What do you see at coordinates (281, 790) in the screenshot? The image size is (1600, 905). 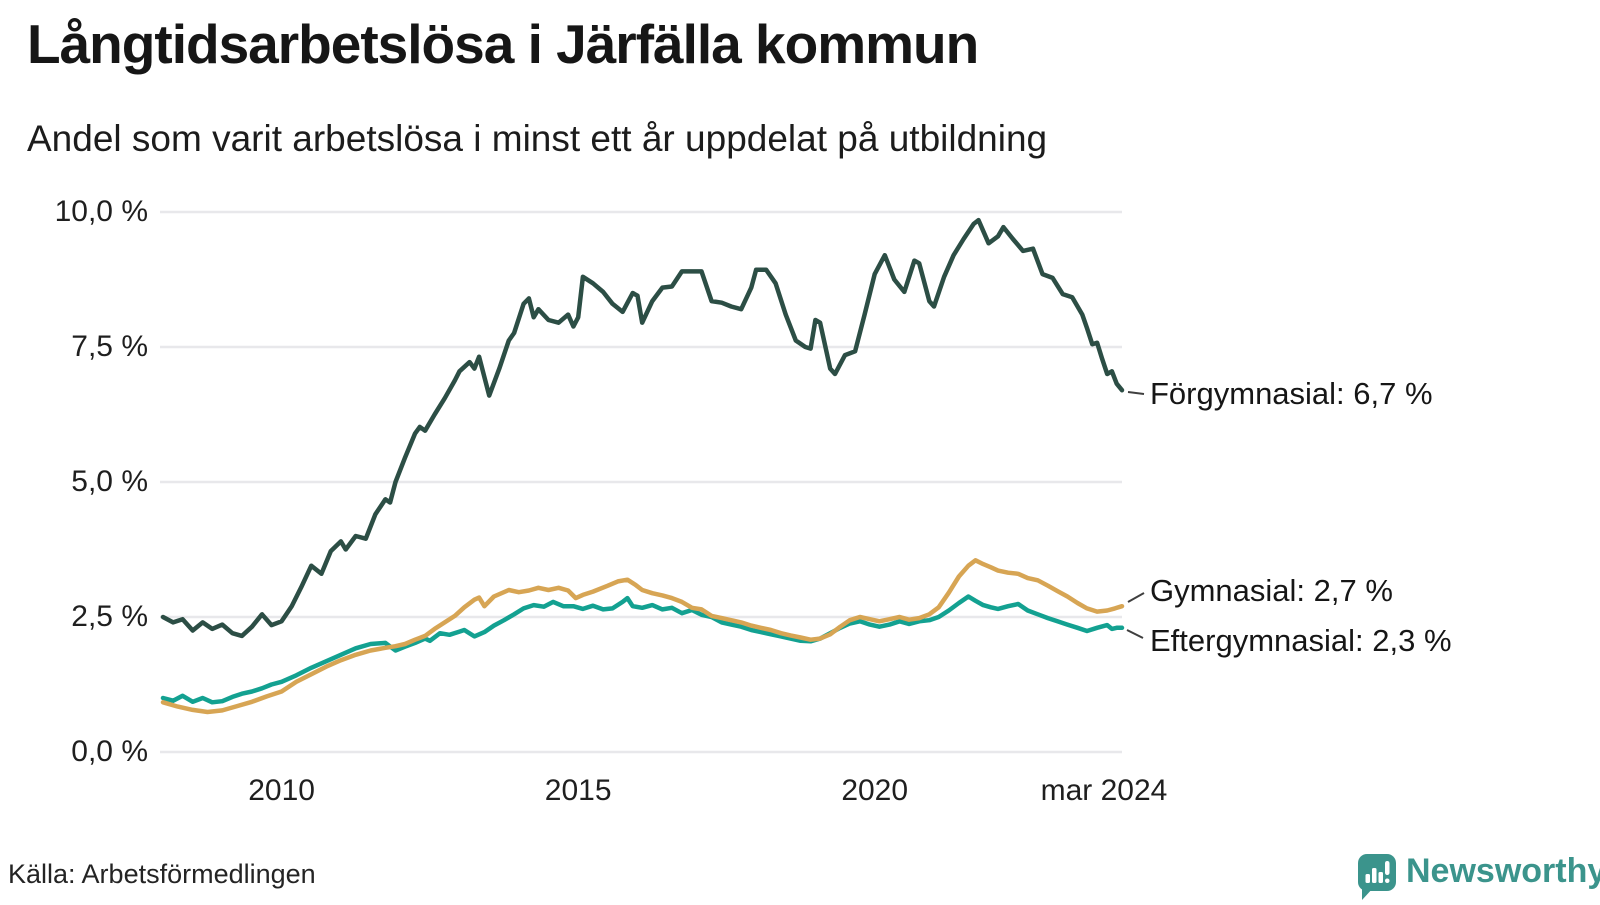 I see `x-tick-label: 2010` at bounding box center [281, 790].